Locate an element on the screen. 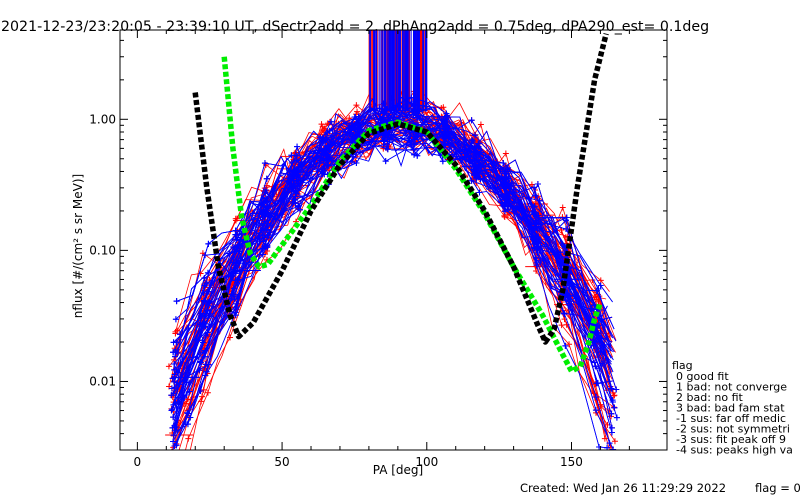  x-axis-label: PA [deg] is located at coordinates (398, 470).